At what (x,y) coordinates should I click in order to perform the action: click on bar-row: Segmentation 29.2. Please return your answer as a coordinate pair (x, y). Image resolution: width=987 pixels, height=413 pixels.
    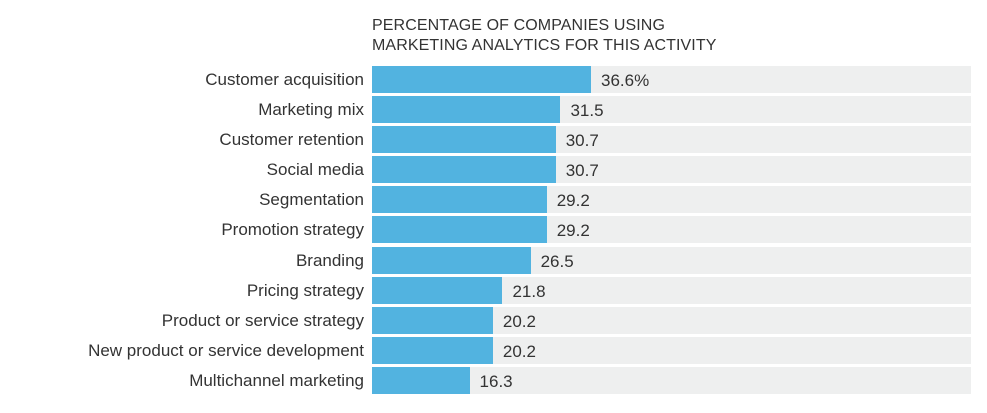
    Looking at the image, I should click on (493, 199).